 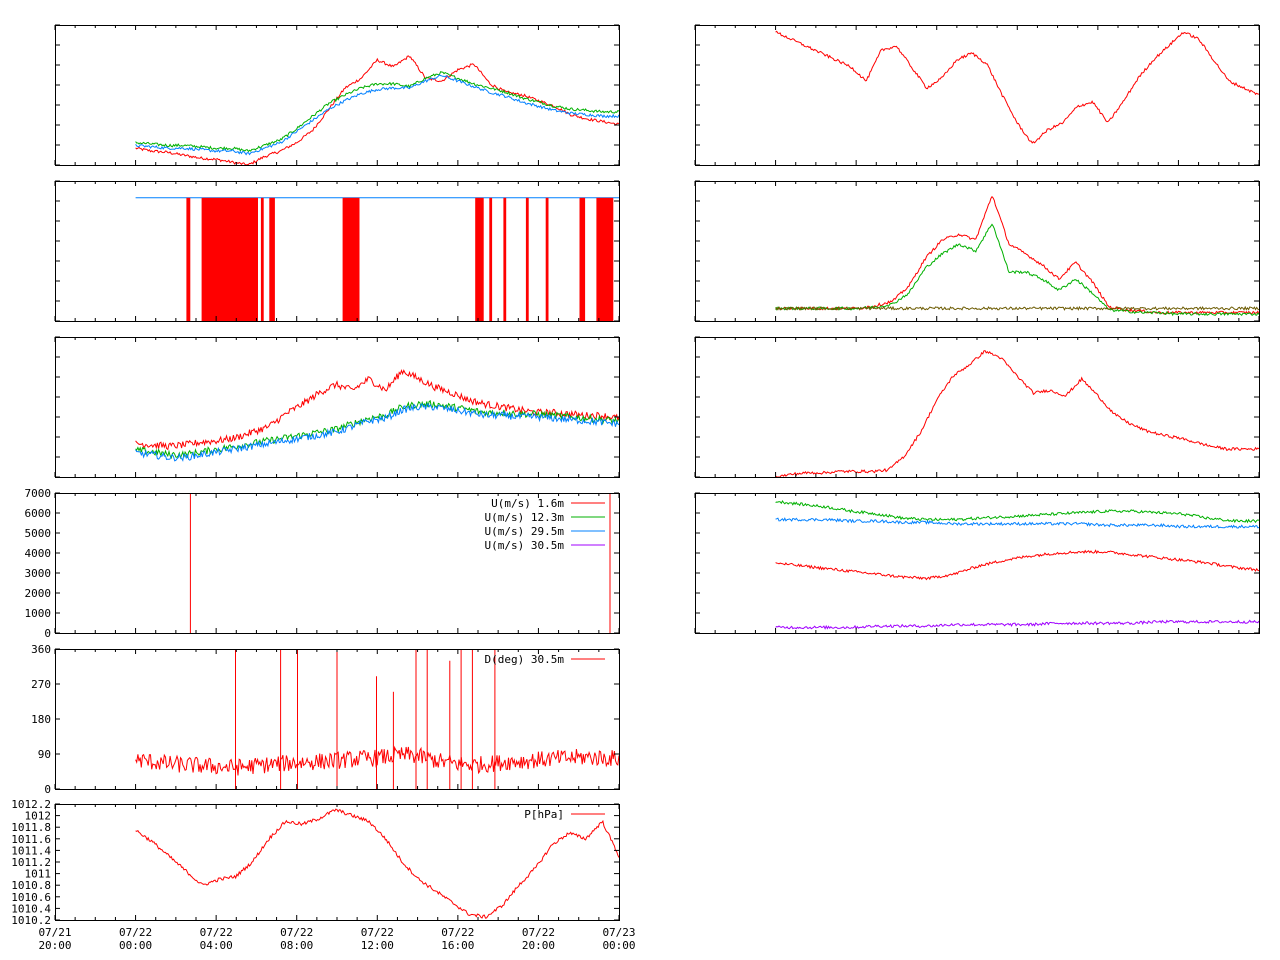 I want to click on y-tick-label: 1012.2, so click(x=31, y=804).